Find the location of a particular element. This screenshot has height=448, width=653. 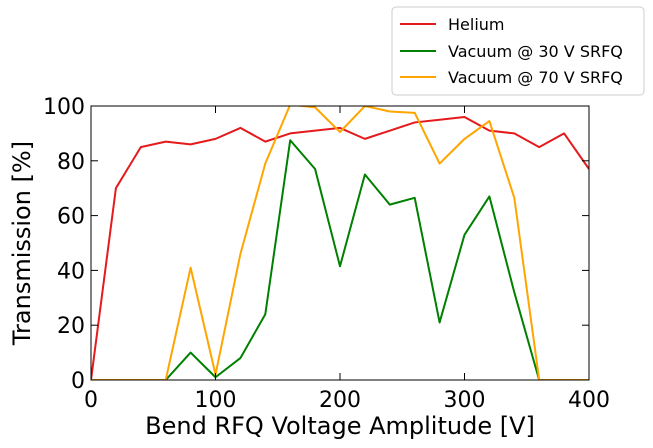

y-tick-label: 40 is located at coordinates (71, 271).